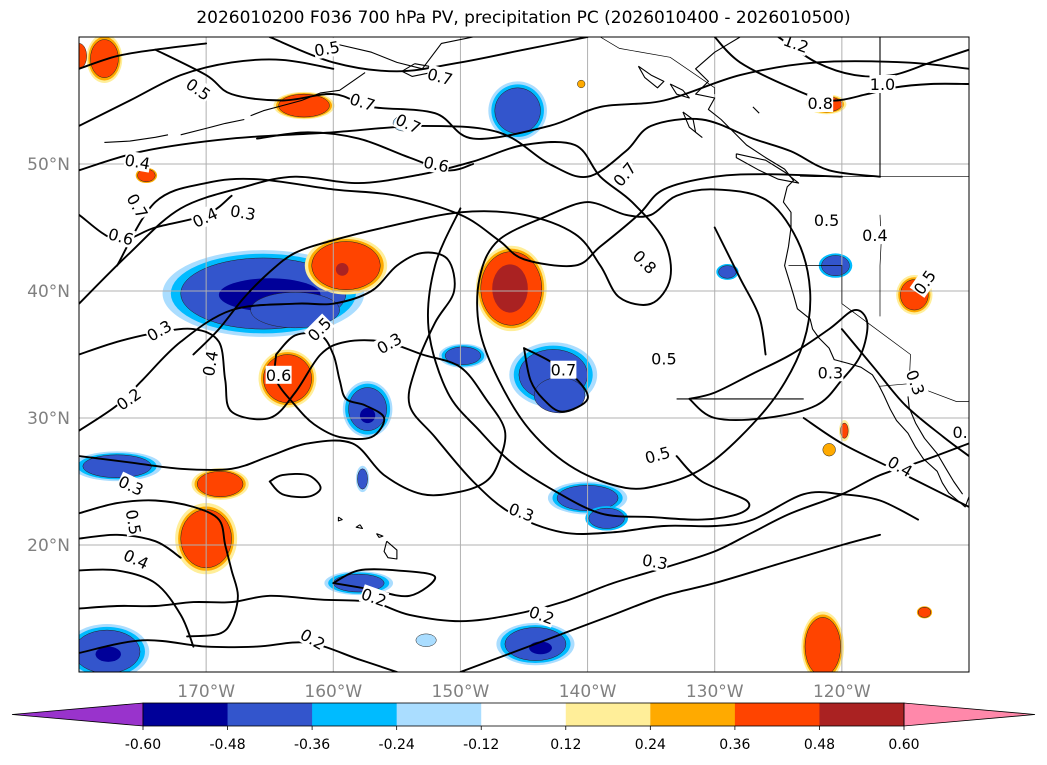 The height and width of the screenshot is (765, 1047). What do you see at coordinates (48, 419) in the screenshot?
I see `latitude-label: 30°N` at bounding box center [48, 419].